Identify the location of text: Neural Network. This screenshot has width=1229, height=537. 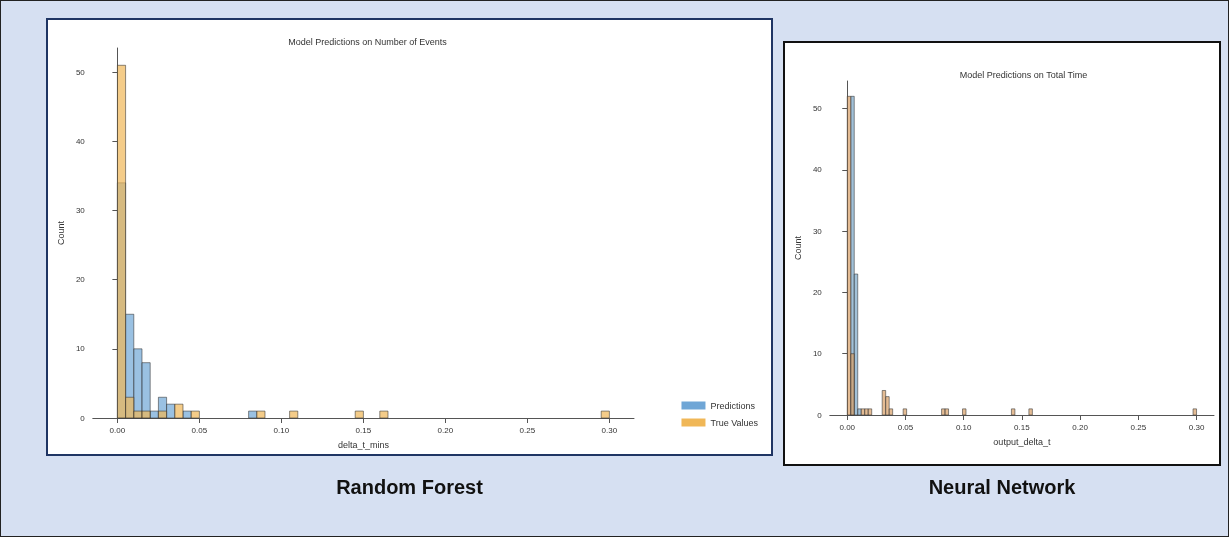
(1002, 487).